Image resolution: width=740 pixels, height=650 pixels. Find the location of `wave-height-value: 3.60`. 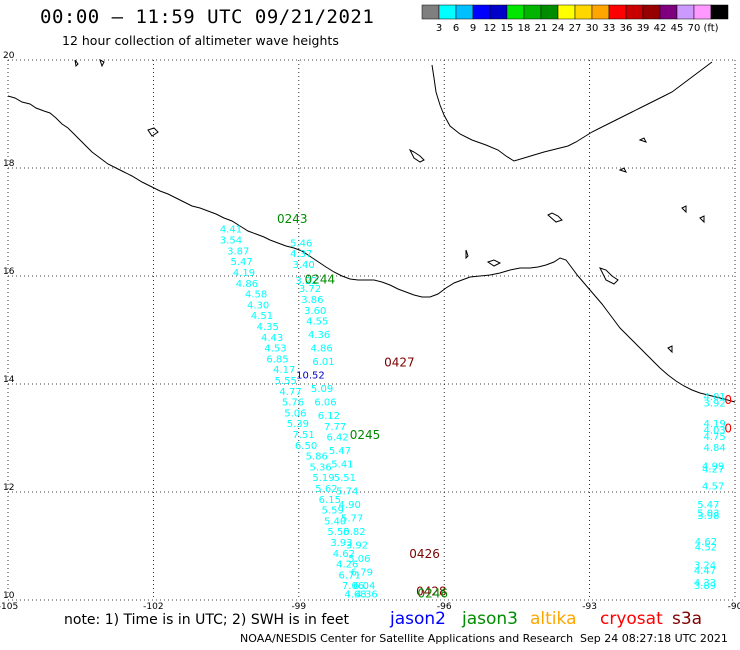

wave-height-value: 3.60 is located at coordinates (315, 311).